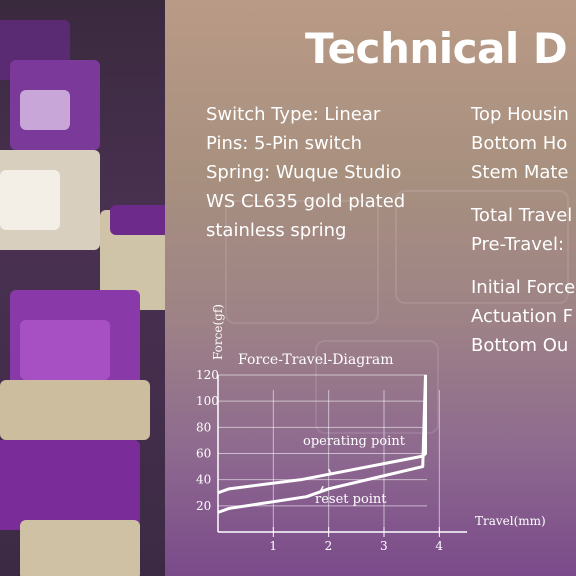  What do you see at coordinates (203, 480) in the screenshot?
I see `y-tick-label: 40` at bounding box center [203, 480].